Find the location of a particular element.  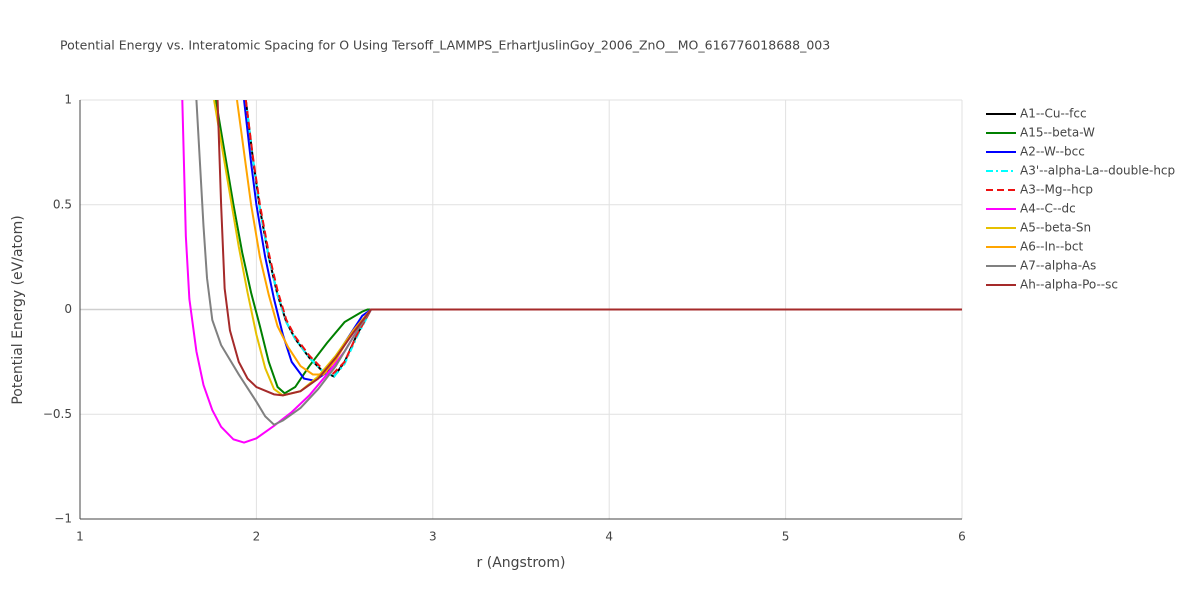

legend-label: A7--alpha-As is located at coordinates (1058, 266).